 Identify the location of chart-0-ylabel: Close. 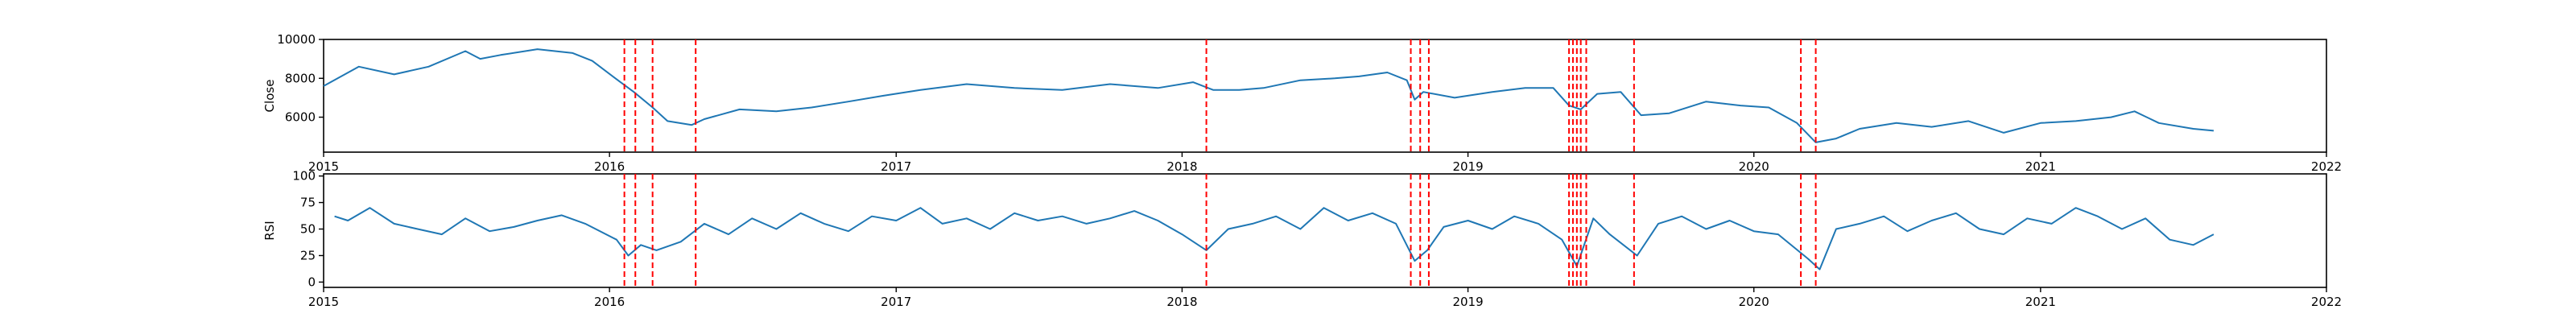
(269, 96).